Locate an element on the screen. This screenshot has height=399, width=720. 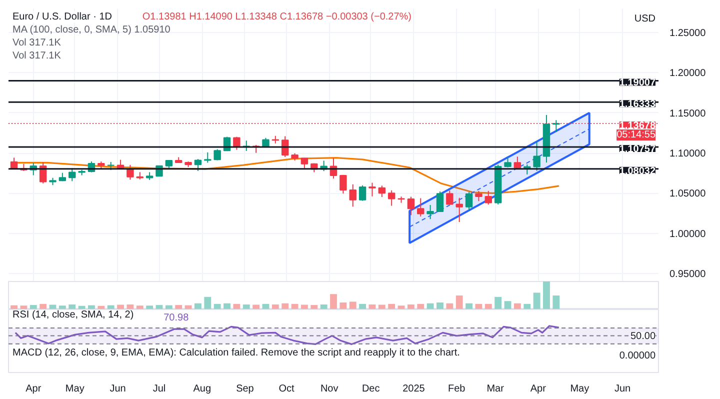
y-axis-title: USD is located at coordinates (645, 19).